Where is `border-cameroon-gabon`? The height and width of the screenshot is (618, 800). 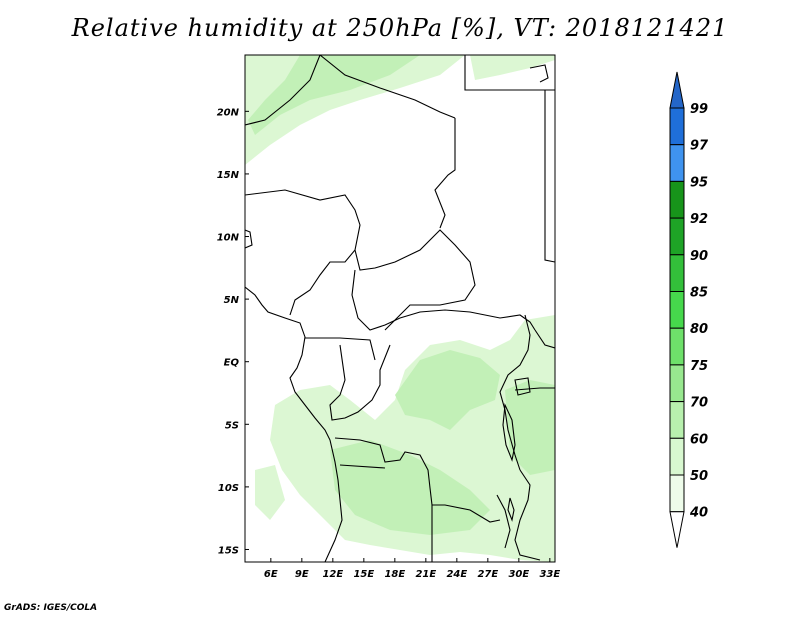
border-cameroon-gabon is located at coordinates (340, 349).